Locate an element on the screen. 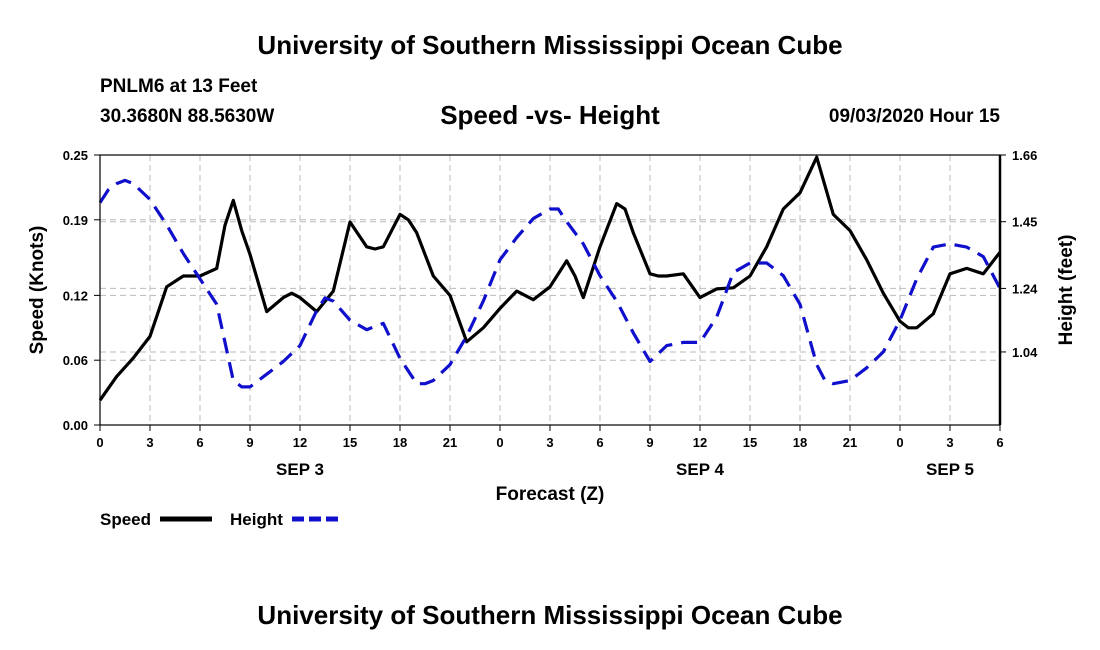  station-label: PNLM6 at 13 Feet is located at coordinates (179, 86).